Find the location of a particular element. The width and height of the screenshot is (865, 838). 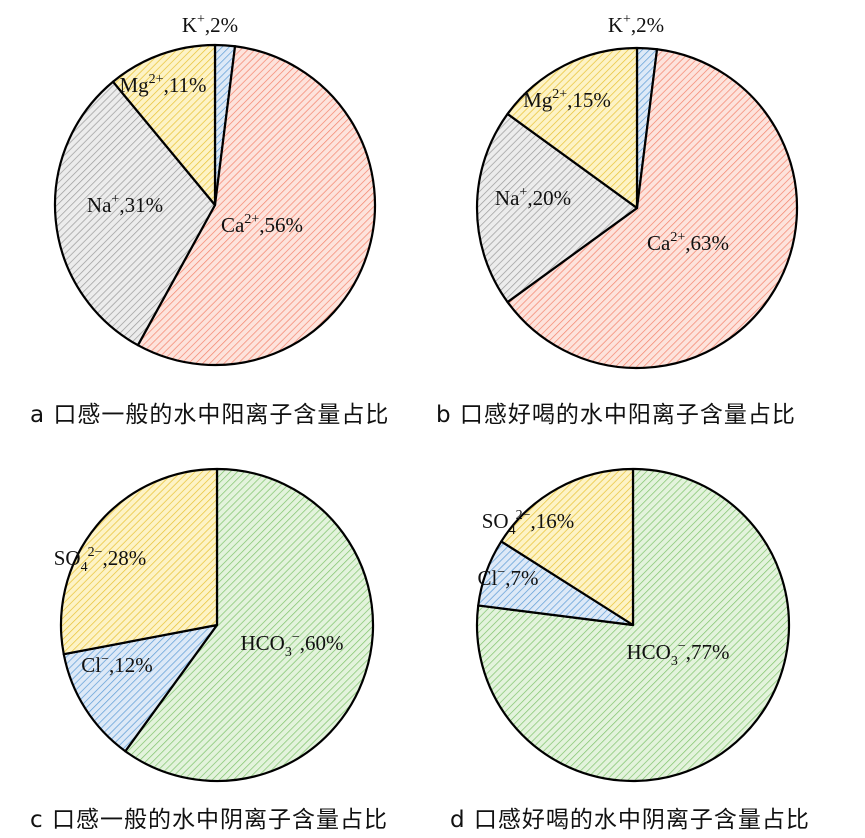

caption-a: a 口感一般的水中阳离子含量占比 is located at coordinates (210, 415).